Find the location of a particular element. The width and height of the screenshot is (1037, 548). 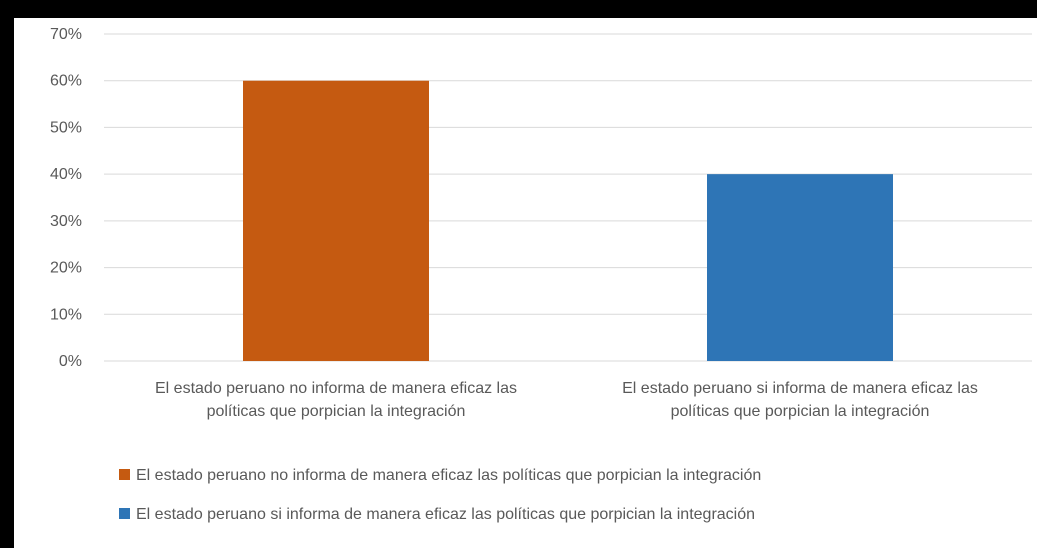

y-tick-label: 60% is located at coordinates (66, 81).